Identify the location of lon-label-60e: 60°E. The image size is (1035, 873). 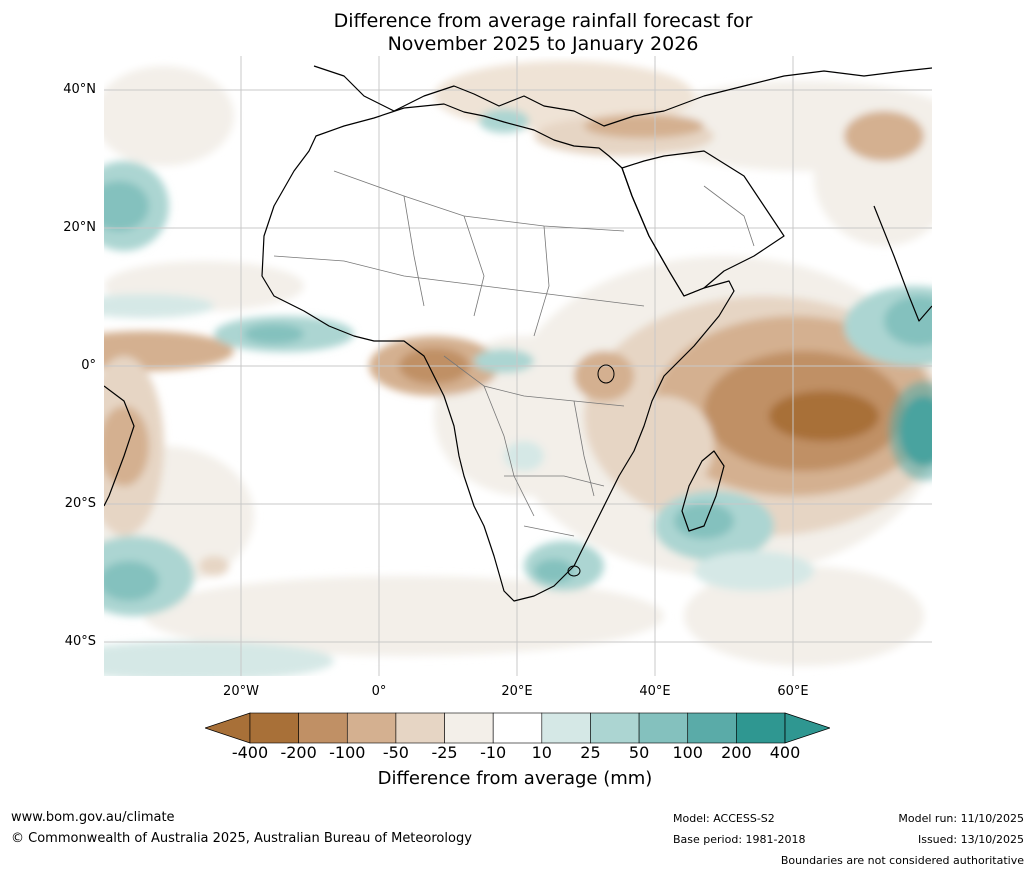
(793, 691).